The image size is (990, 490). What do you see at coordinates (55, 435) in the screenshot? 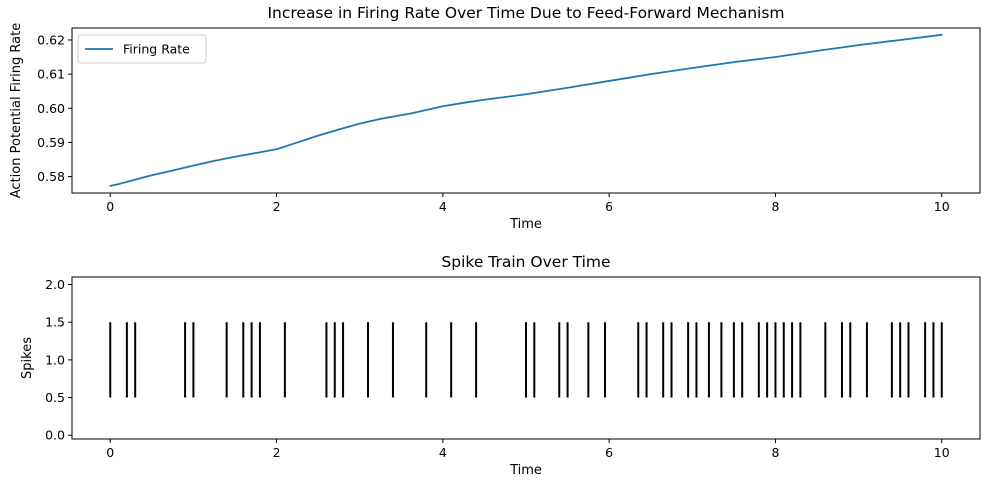
I see `y-tick-label: 0.0` at bounding box center [55, 435].